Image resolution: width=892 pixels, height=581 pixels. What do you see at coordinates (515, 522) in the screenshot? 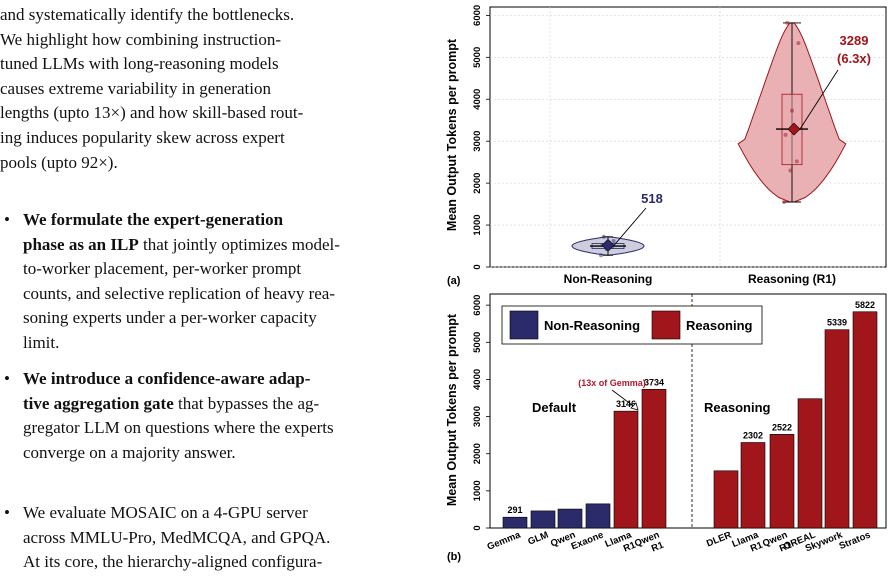
I see `bar-gemma` at bounding box center [515, 522].